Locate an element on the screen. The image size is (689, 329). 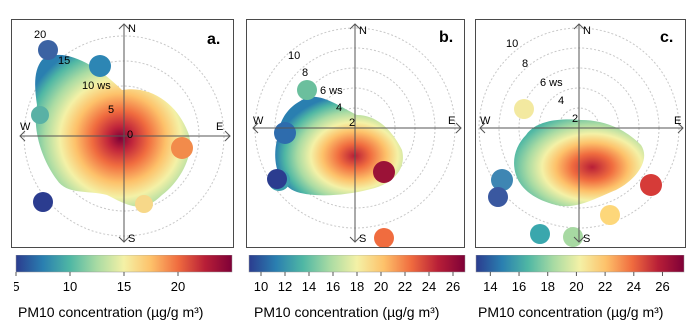
radial-label-c-4: 10 is located at coordinates (512, 44).